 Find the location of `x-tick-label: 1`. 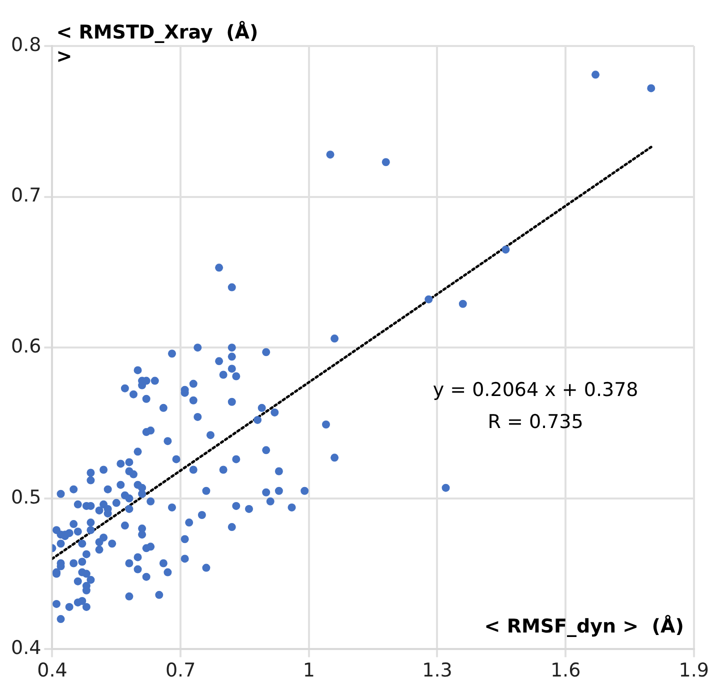

x-tick-label: 1 is located at coordinates (308, 671).